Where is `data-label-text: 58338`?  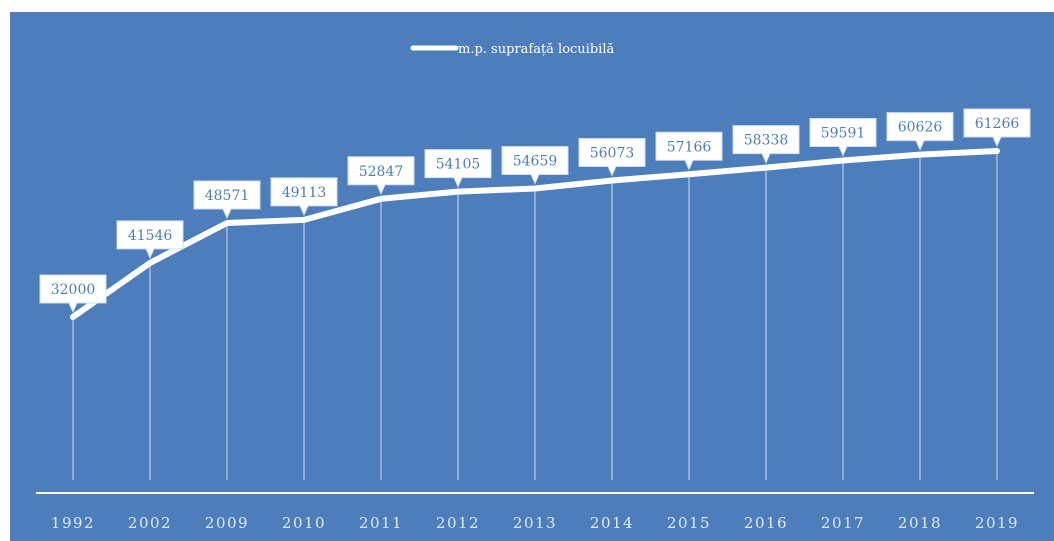
data-label-text: 58338 is located at coordinates (766, 141).